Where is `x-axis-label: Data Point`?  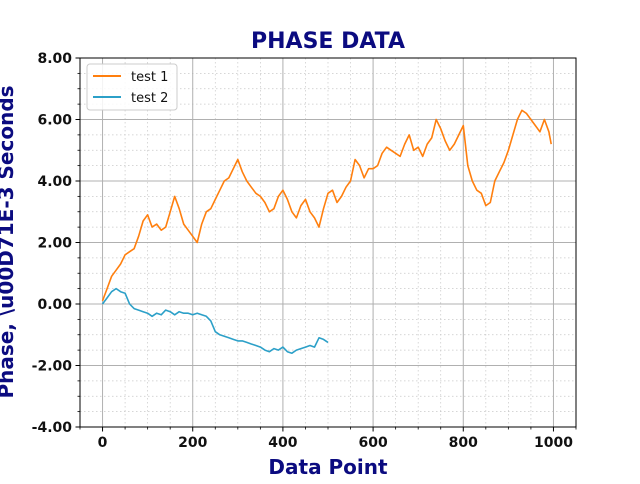
x-axis-label: Data Point is located at coordinates (328, 467).